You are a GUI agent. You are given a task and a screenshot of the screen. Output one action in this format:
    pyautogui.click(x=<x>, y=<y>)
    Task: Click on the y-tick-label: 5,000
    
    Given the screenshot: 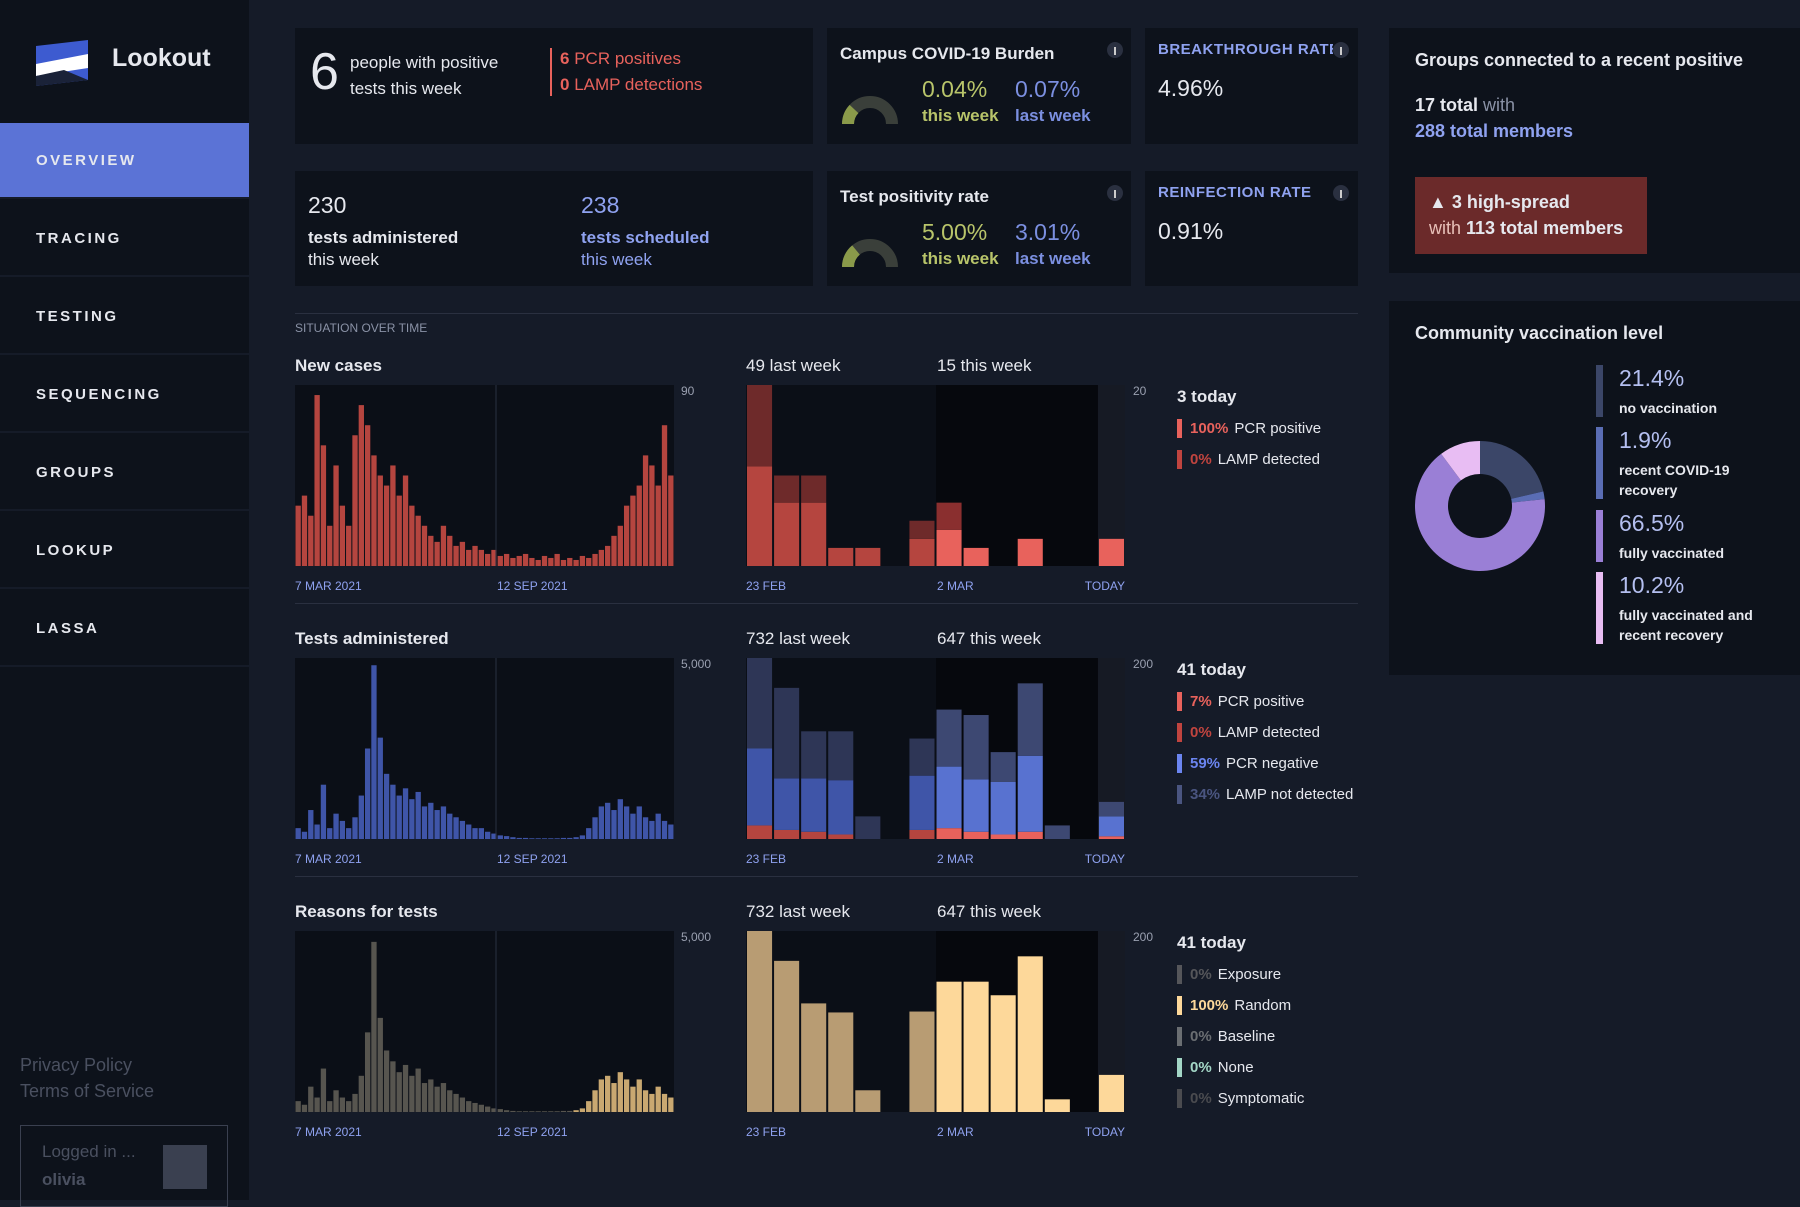 What is the action you would take?
    pyautogui.click(x=696, y=937)
    